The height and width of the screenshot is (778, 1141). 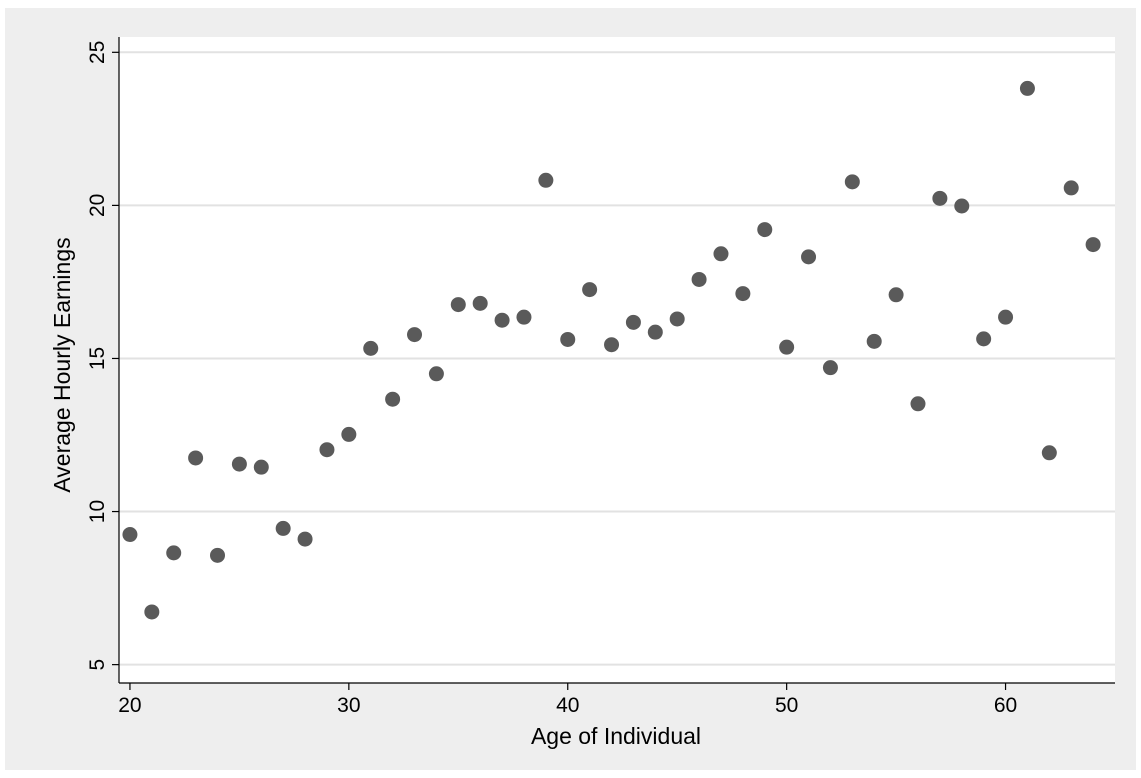 What do you see at coordinates (97, 205) in the screenshot?
I see `y-tick-label-20: 20` at bounding box center [97, 205].